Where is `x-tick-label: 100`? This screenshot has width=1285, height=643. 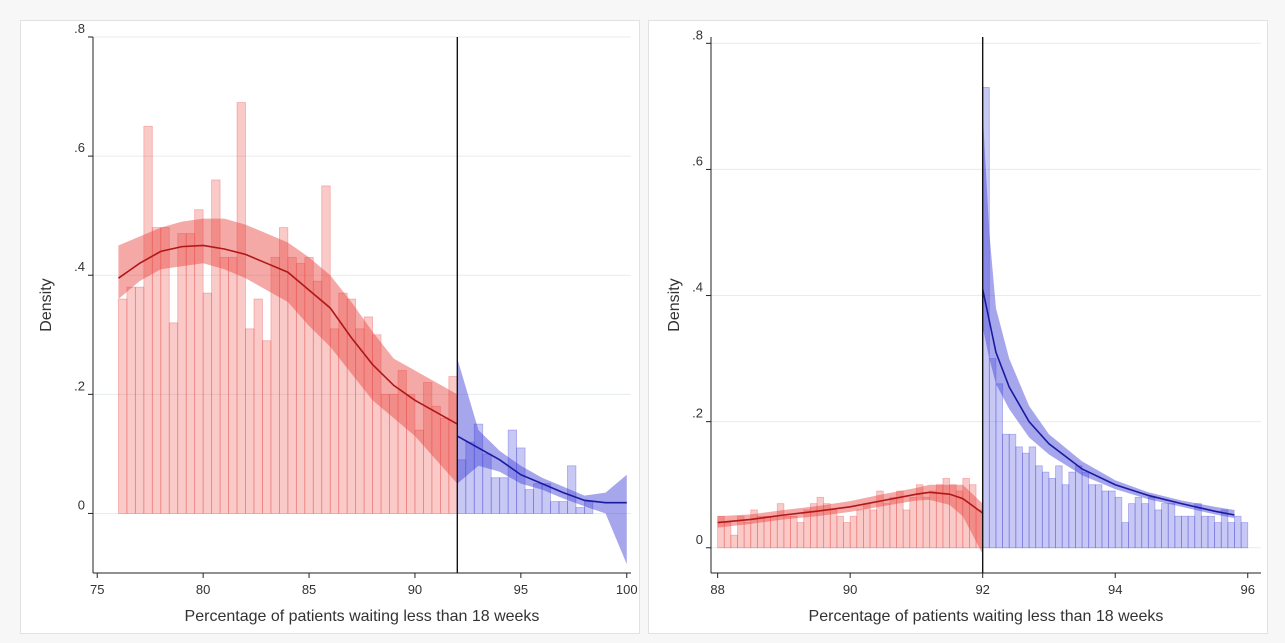 x-tick-label: 100 is located at coordinates (627, 589).